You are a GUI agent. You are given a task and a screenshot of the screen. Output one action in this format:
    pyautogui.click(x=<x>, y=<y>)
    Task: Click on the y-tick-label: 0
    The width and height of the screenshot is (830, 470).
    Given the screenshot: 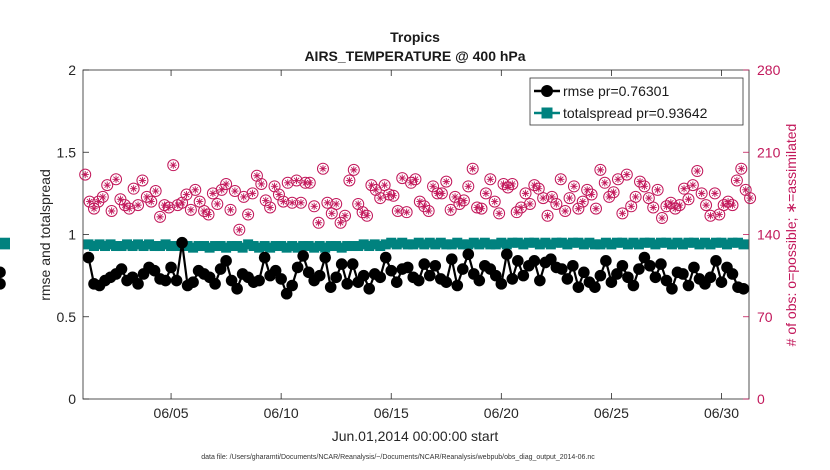 What is the action you would take?
    pyautogui.click(x=72, y=399)
    